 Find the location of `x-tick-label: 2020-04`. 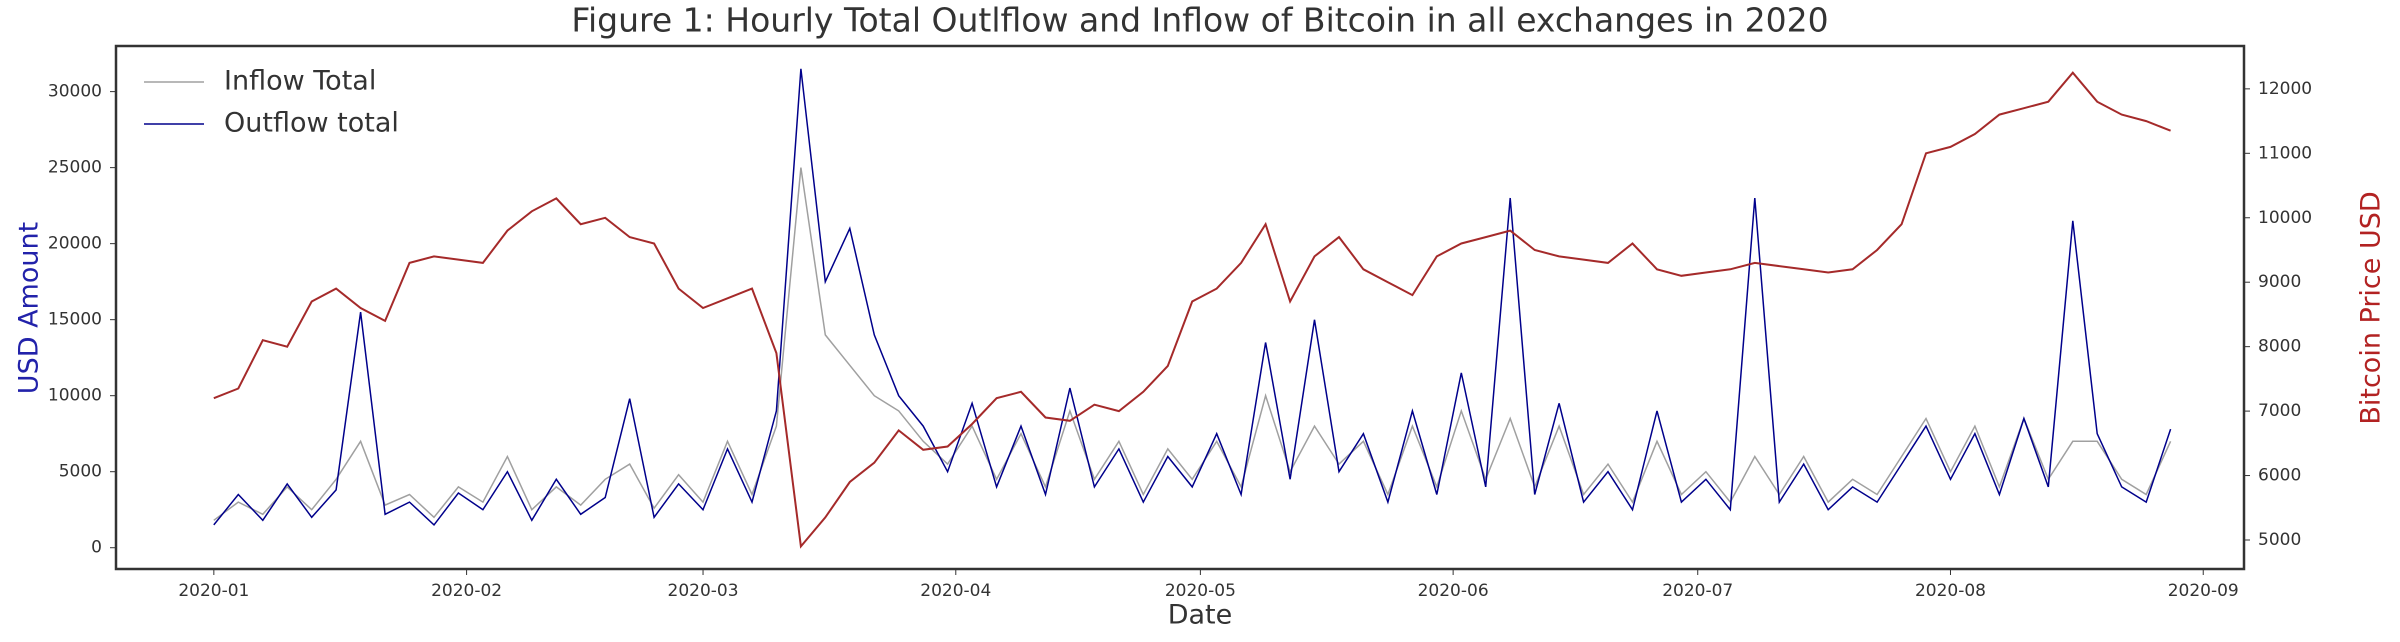

x-tick-label: 2020-04 is located at coordinates (955, 591).